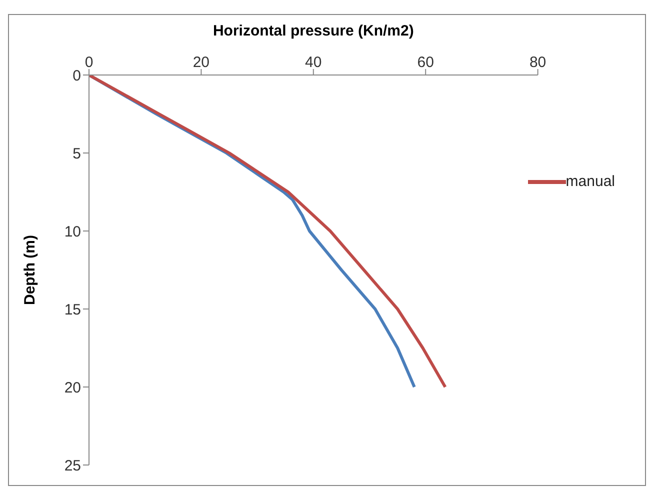  Describe the element at coordinates (425, 62) in the screenshot. I see `x-tick-label: 60` at that location.